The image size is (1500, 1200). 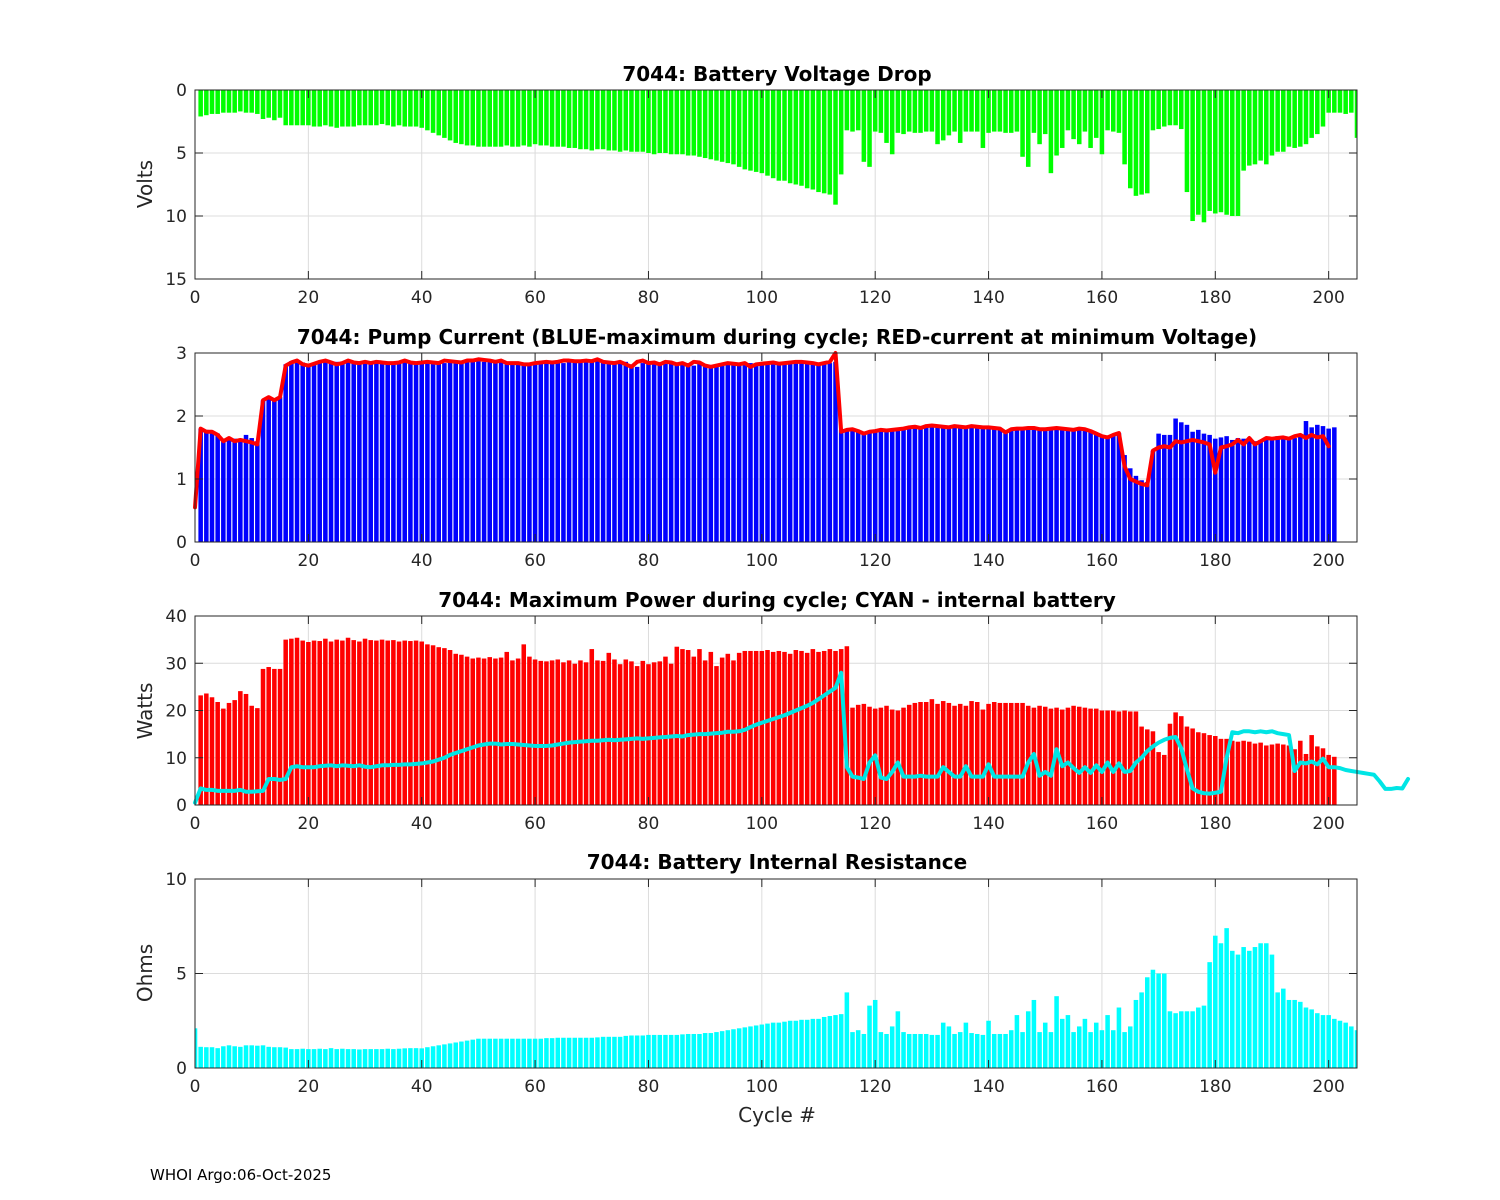 I want to click on pump-current-xtick-label: 20, so click(x=309, y=561).